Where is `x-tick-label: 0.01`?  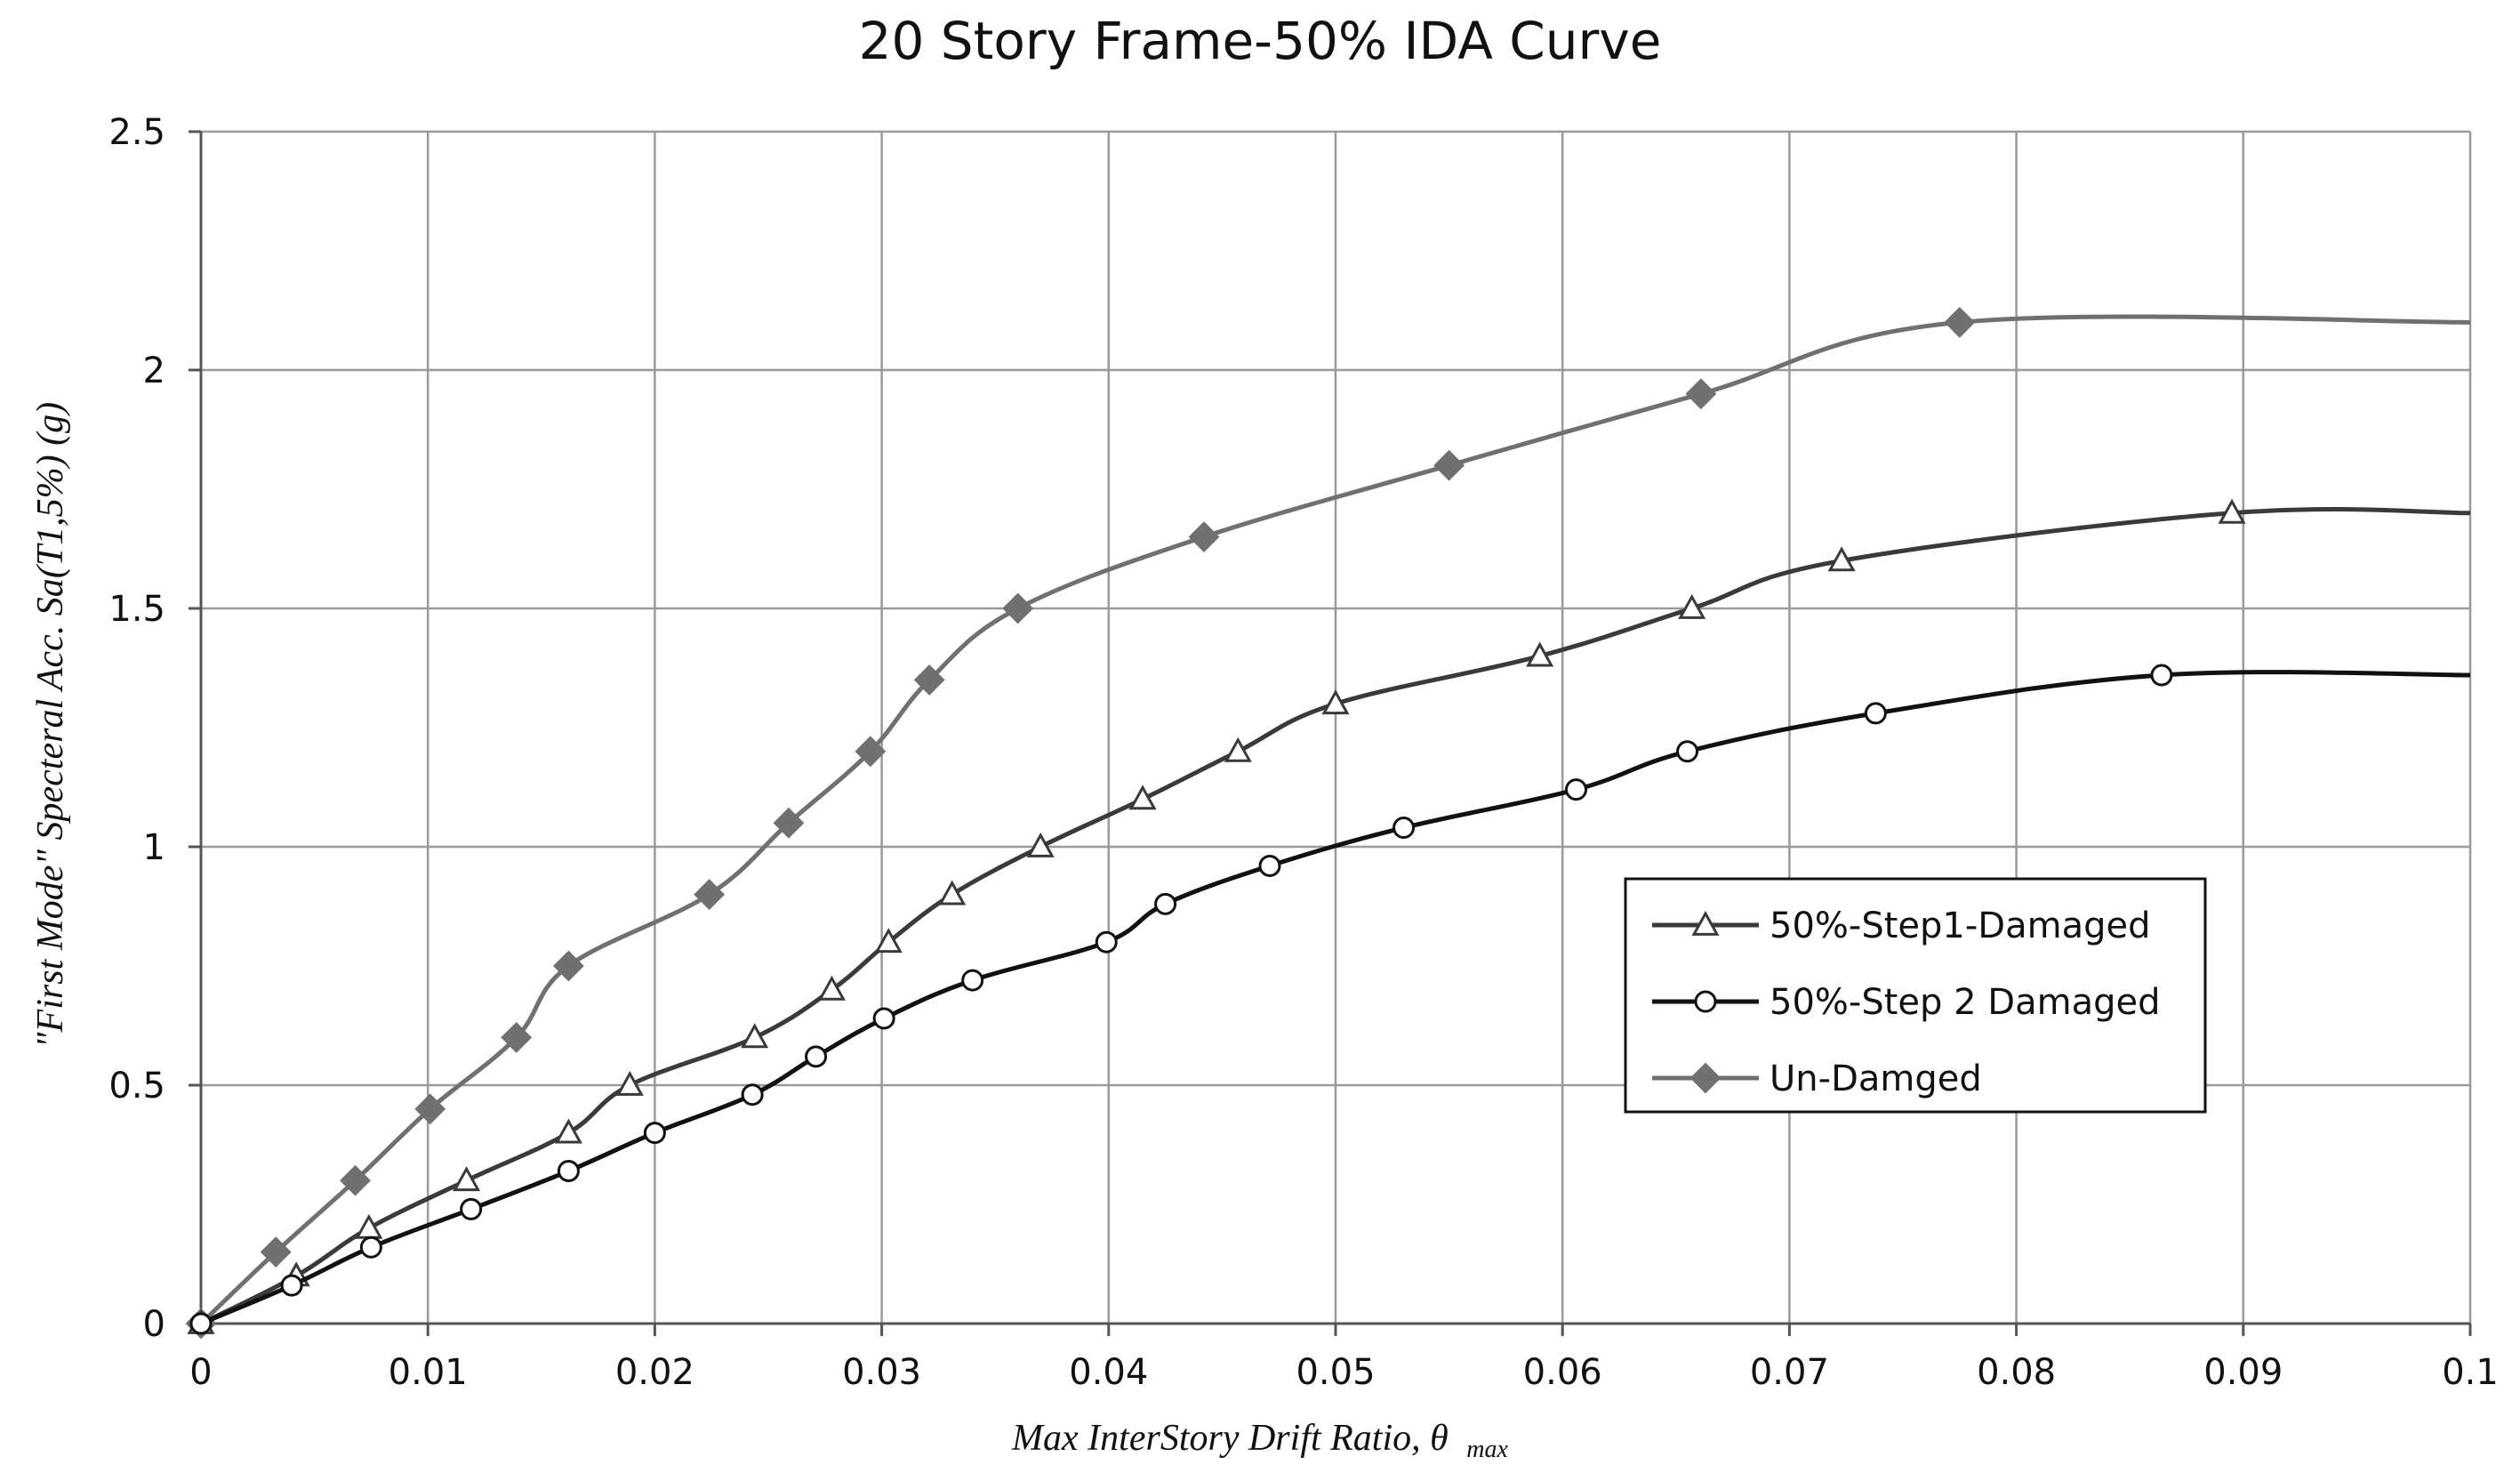
x-tick-label: 0.01 is located at coordinates (428, 1373).